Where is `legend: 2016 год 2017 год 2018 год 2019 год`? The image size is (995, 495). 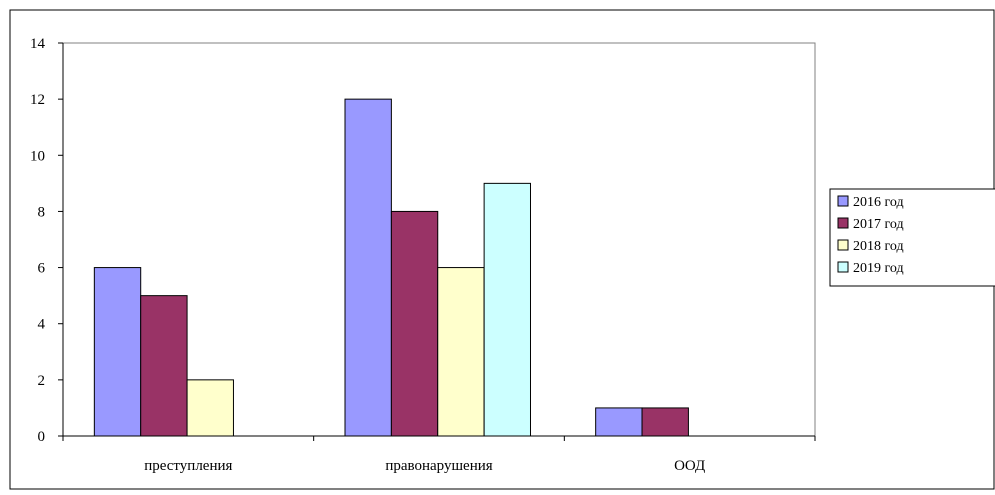
legend: 2016 год 2017 год 2018 год 2019 год is located at coordinates (912, 237).